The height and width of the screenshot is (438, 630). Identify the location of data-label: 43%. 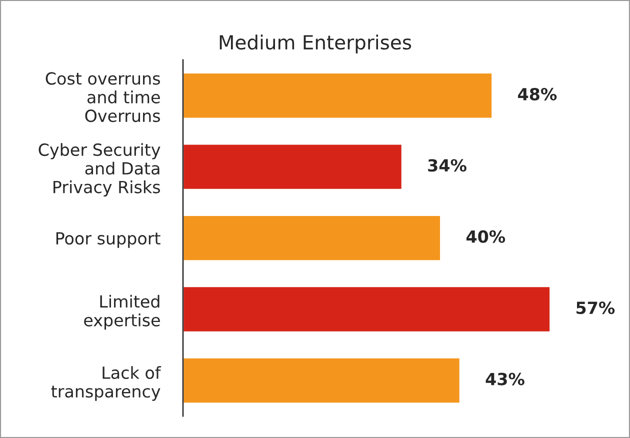
(505, 379).